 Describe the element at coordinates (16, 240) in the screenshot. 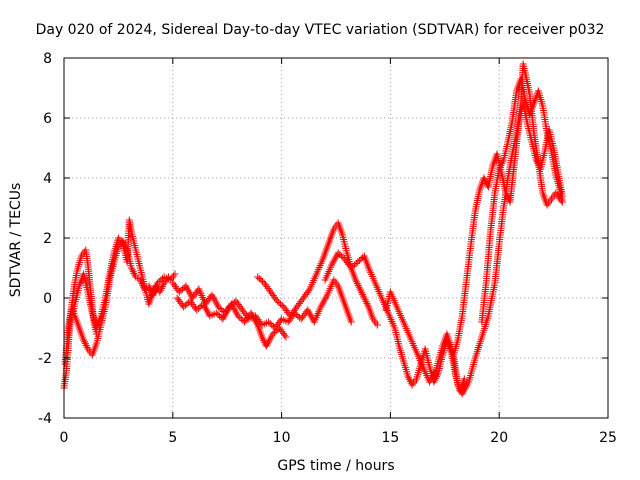

I see `y-axis-label: SDTVAR / TECUs` at that location.